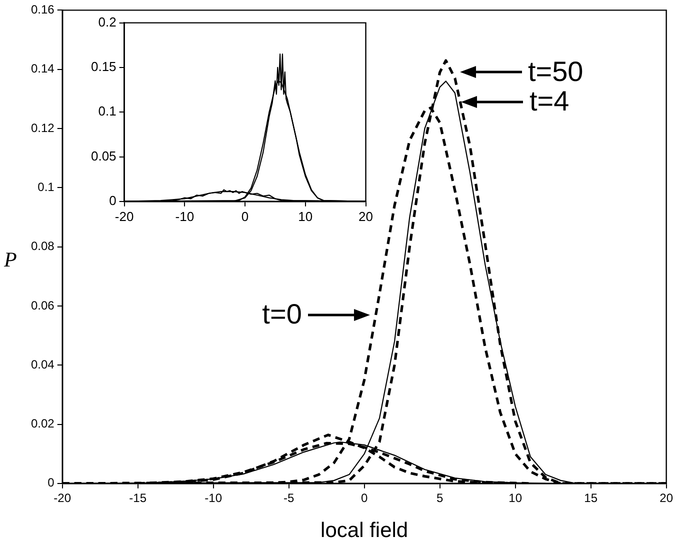 The width and height of the screenshot is (676, 550). I want to click on x-tick-label: 15, so click(591, 497).